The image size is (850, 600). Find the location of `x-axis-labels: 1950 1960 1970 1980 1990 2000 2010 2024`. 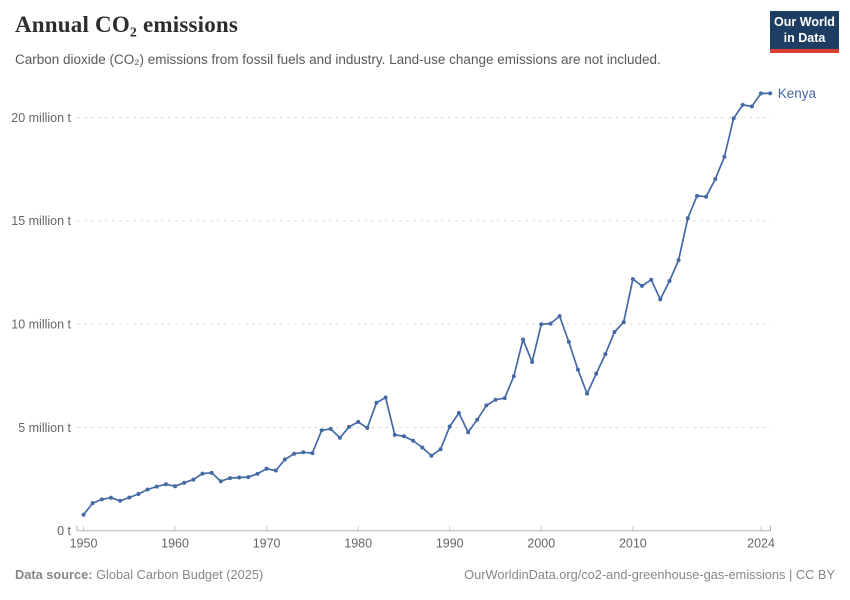

x-axis-labels: 1950 1960 1970 1980 1990 2000 2010 2024 is located at coordinates (422, 543).